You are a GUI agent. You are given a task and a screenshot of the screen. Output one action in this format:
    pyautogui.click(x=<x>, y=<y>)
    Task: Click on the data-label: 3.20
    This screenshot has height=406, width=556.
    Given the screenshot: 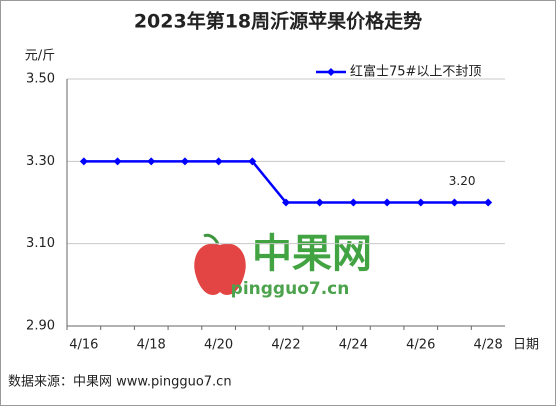 What is the action you would take?
    pyautogui.click(x=462, y=181)
    